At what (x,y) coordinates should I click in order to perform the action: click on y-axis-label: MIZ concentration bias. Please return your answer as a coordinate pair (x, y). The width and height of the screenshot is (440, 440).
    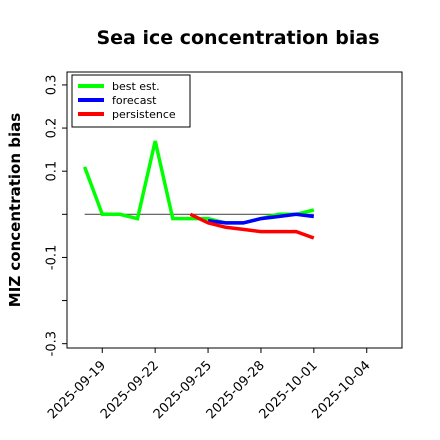
    Looking at the image, I should click on (15, 210).